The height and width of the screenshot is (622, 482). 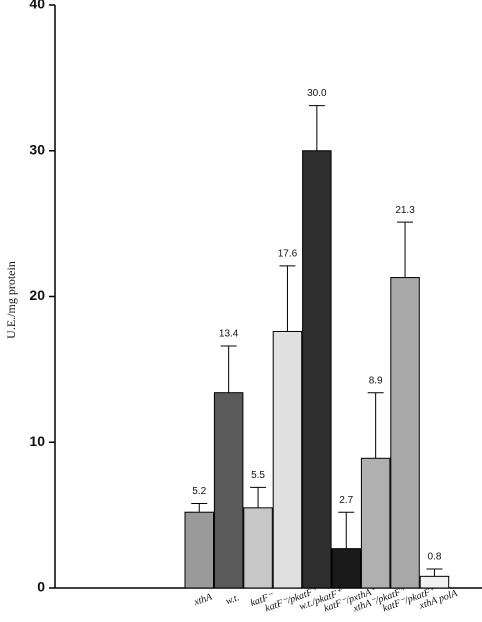 I want to click on y-tick-label: 30, so click(x=37, y=149).